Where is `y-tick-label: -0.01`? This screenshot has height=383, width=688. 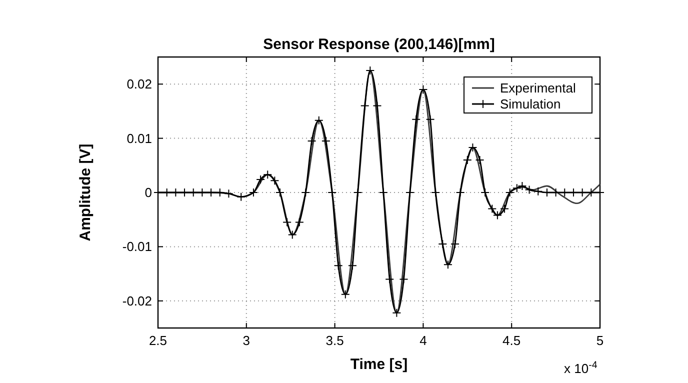
y-tick-label: -0.01 is located at coordinates (137, 246).